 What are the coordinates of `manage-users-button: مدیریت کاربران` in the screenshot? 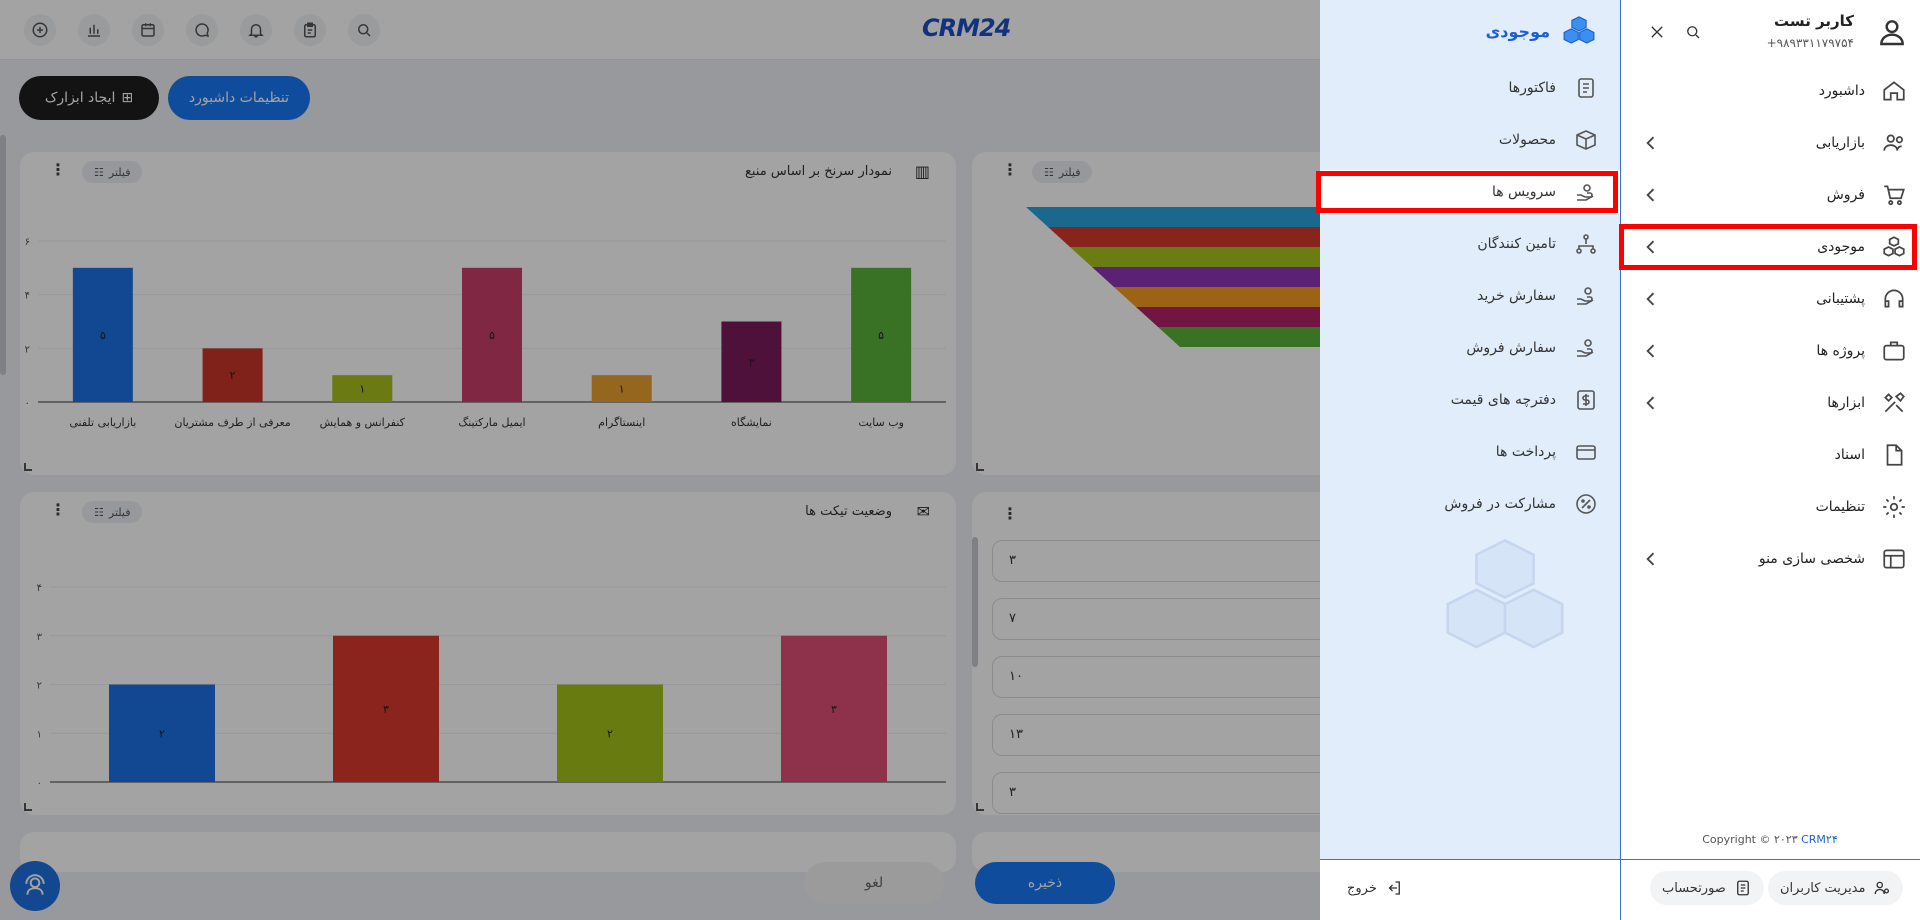 It's located at (1836, 888).